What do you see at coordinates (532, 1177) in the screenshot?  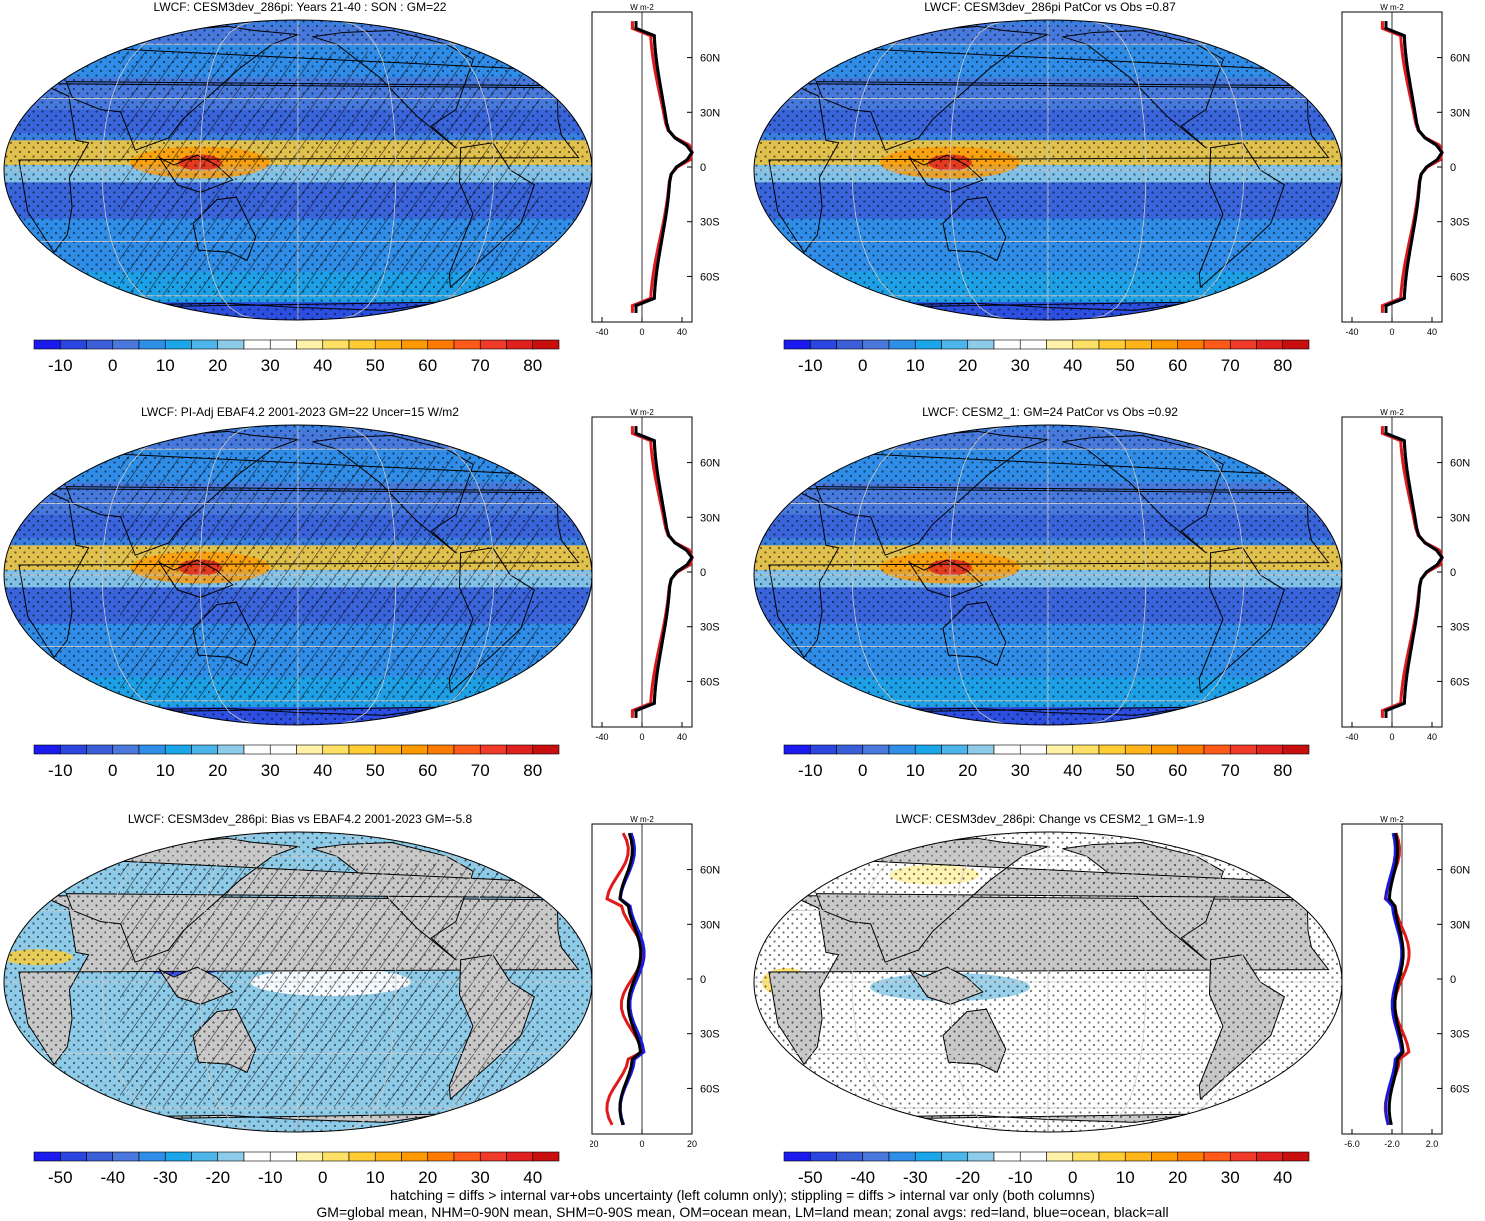 I see `colorbar-label: 40` at bounding box center [532, 1177].